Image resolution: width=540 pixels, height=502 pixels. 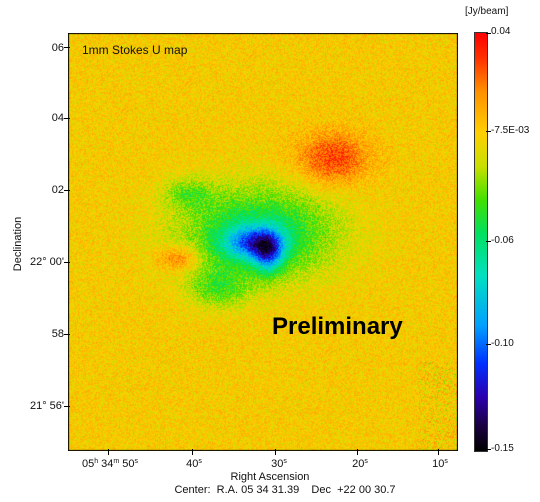 What do you see at coordinates (46, 406) in the screenshot?
I see `y-tick-21-56: 21° 56'` at bounding box center [46, 406].